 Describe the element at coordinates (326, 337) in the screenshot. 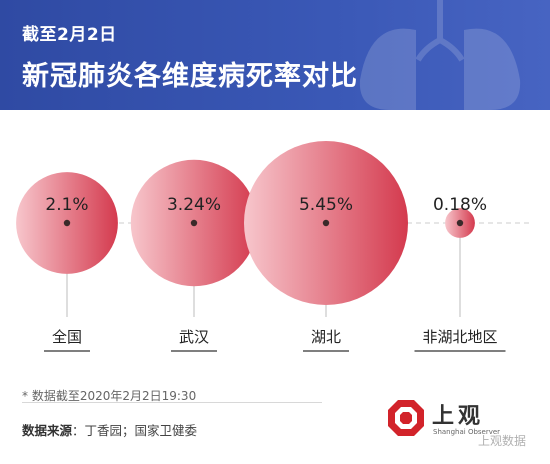

I see `category-label: 湖北` at that location.